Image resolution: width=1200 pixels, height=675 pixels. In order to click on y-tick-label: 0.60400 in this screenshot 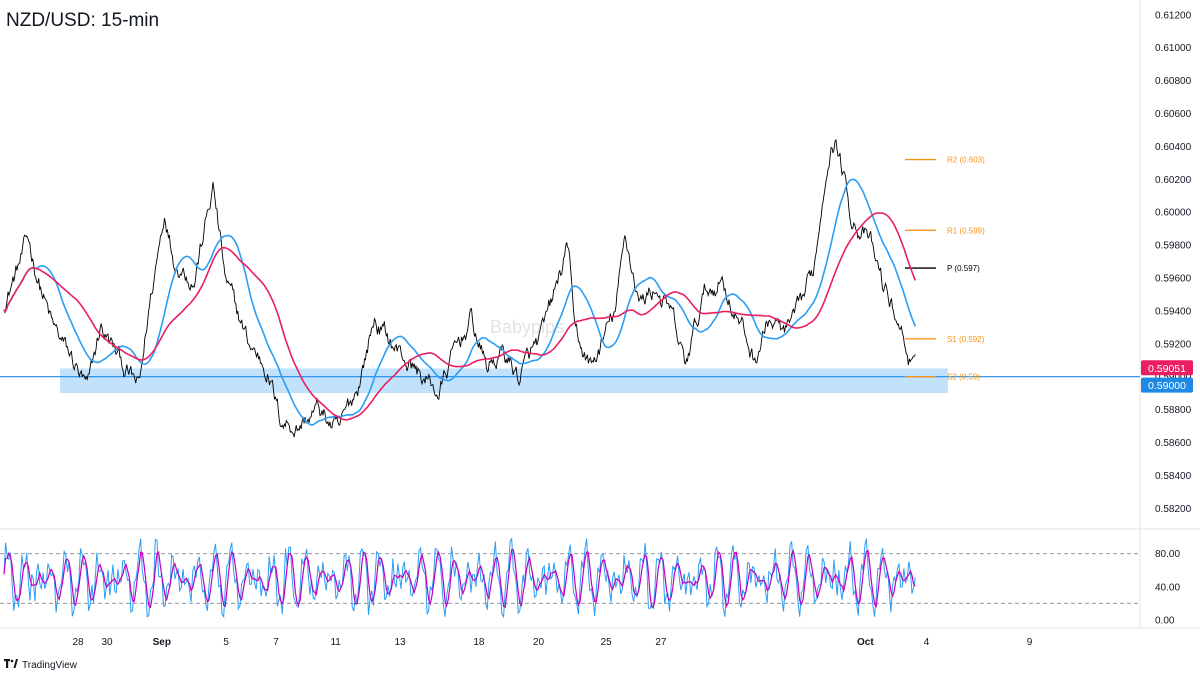, I will do `click(1173, 147)`.